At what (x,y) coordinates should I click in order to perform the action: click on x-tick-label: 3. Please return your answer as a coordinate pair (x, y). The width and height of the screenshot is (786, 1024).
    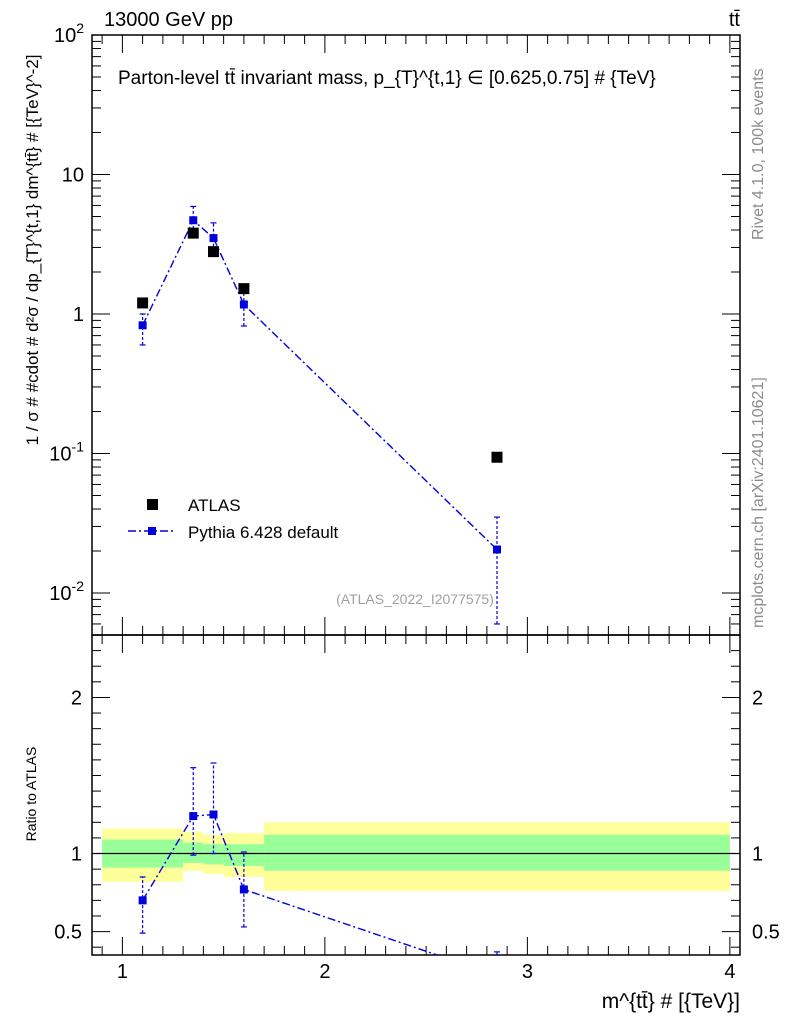
    Looking at the image, I should click on (527, 972).